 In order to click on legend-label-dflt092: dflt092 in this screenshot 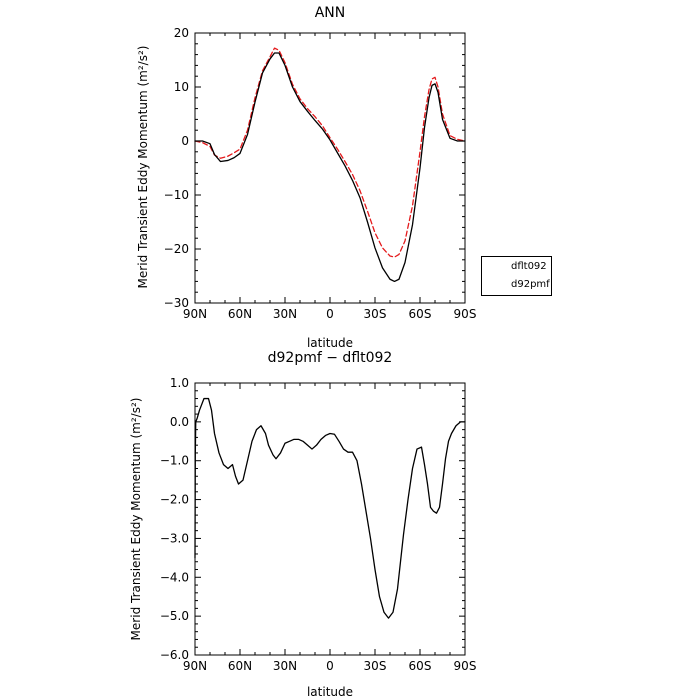, I will do `click(529, 266)`.